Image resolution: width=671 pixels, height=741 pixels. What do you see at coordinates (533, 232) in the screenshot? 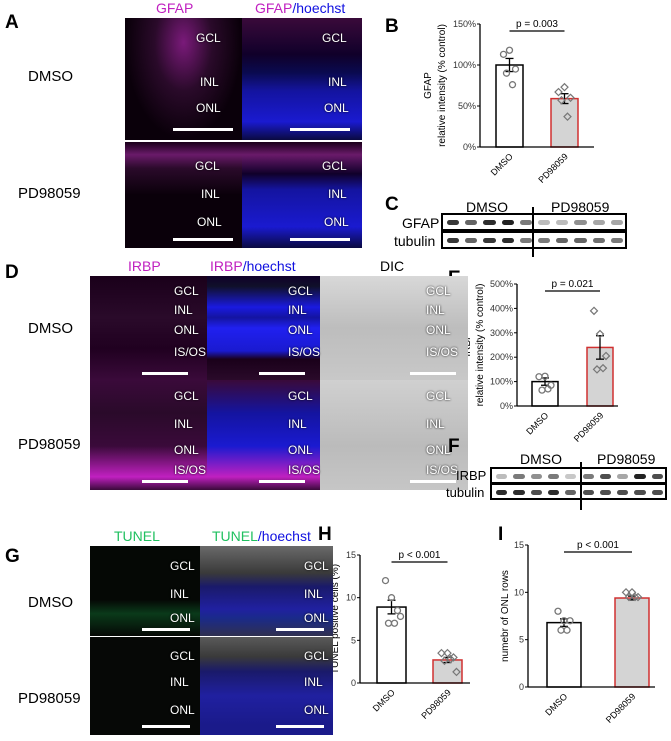
I see `blot-divider` at bounding box center [533, 232].